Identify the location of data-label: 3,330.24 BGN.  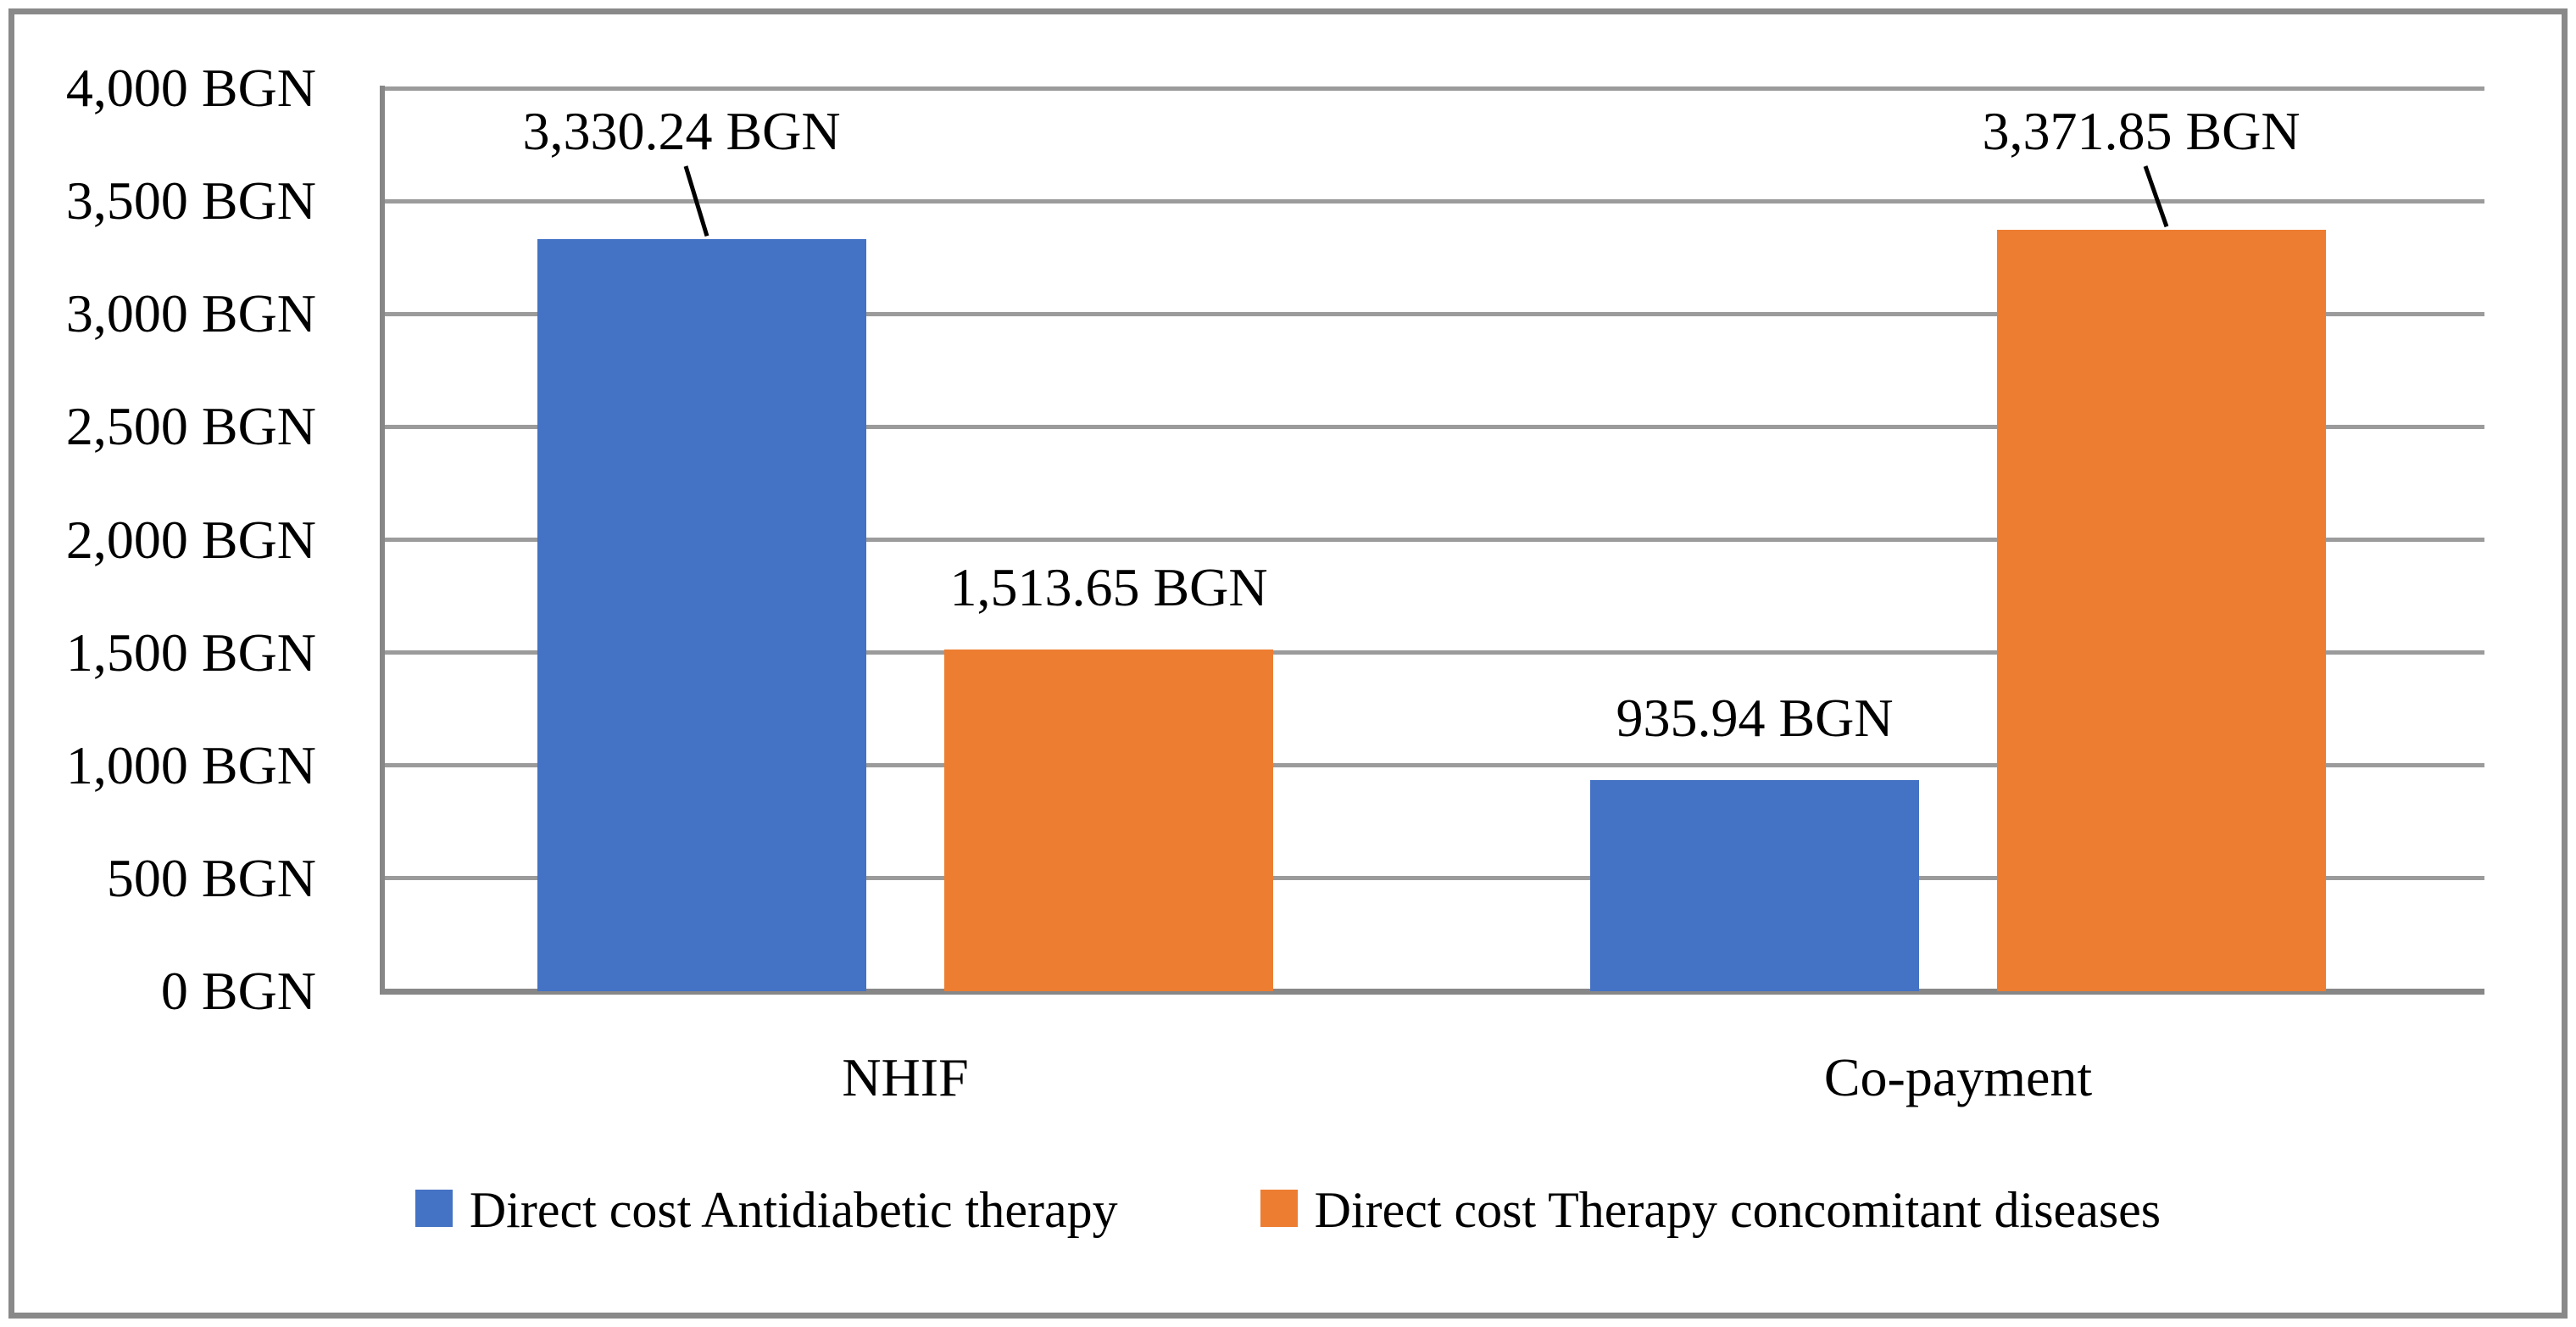
(681, 131).